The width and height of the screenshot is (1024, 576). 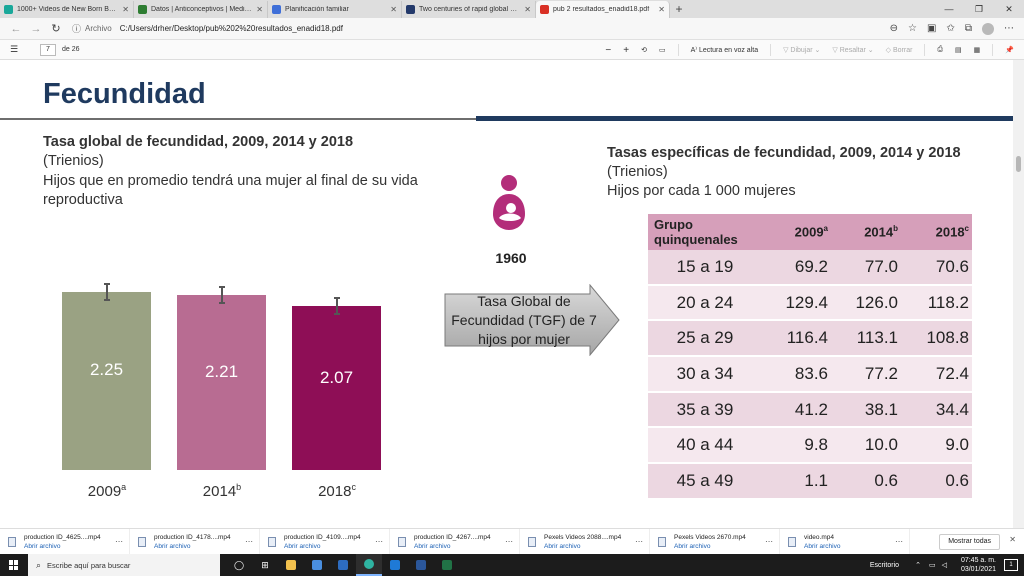 What do you see at coordinates (978, 565) in the screenshot?
I see `clock: 07:45 a. m. 03/01/2021` at bounding box center [978, 565].